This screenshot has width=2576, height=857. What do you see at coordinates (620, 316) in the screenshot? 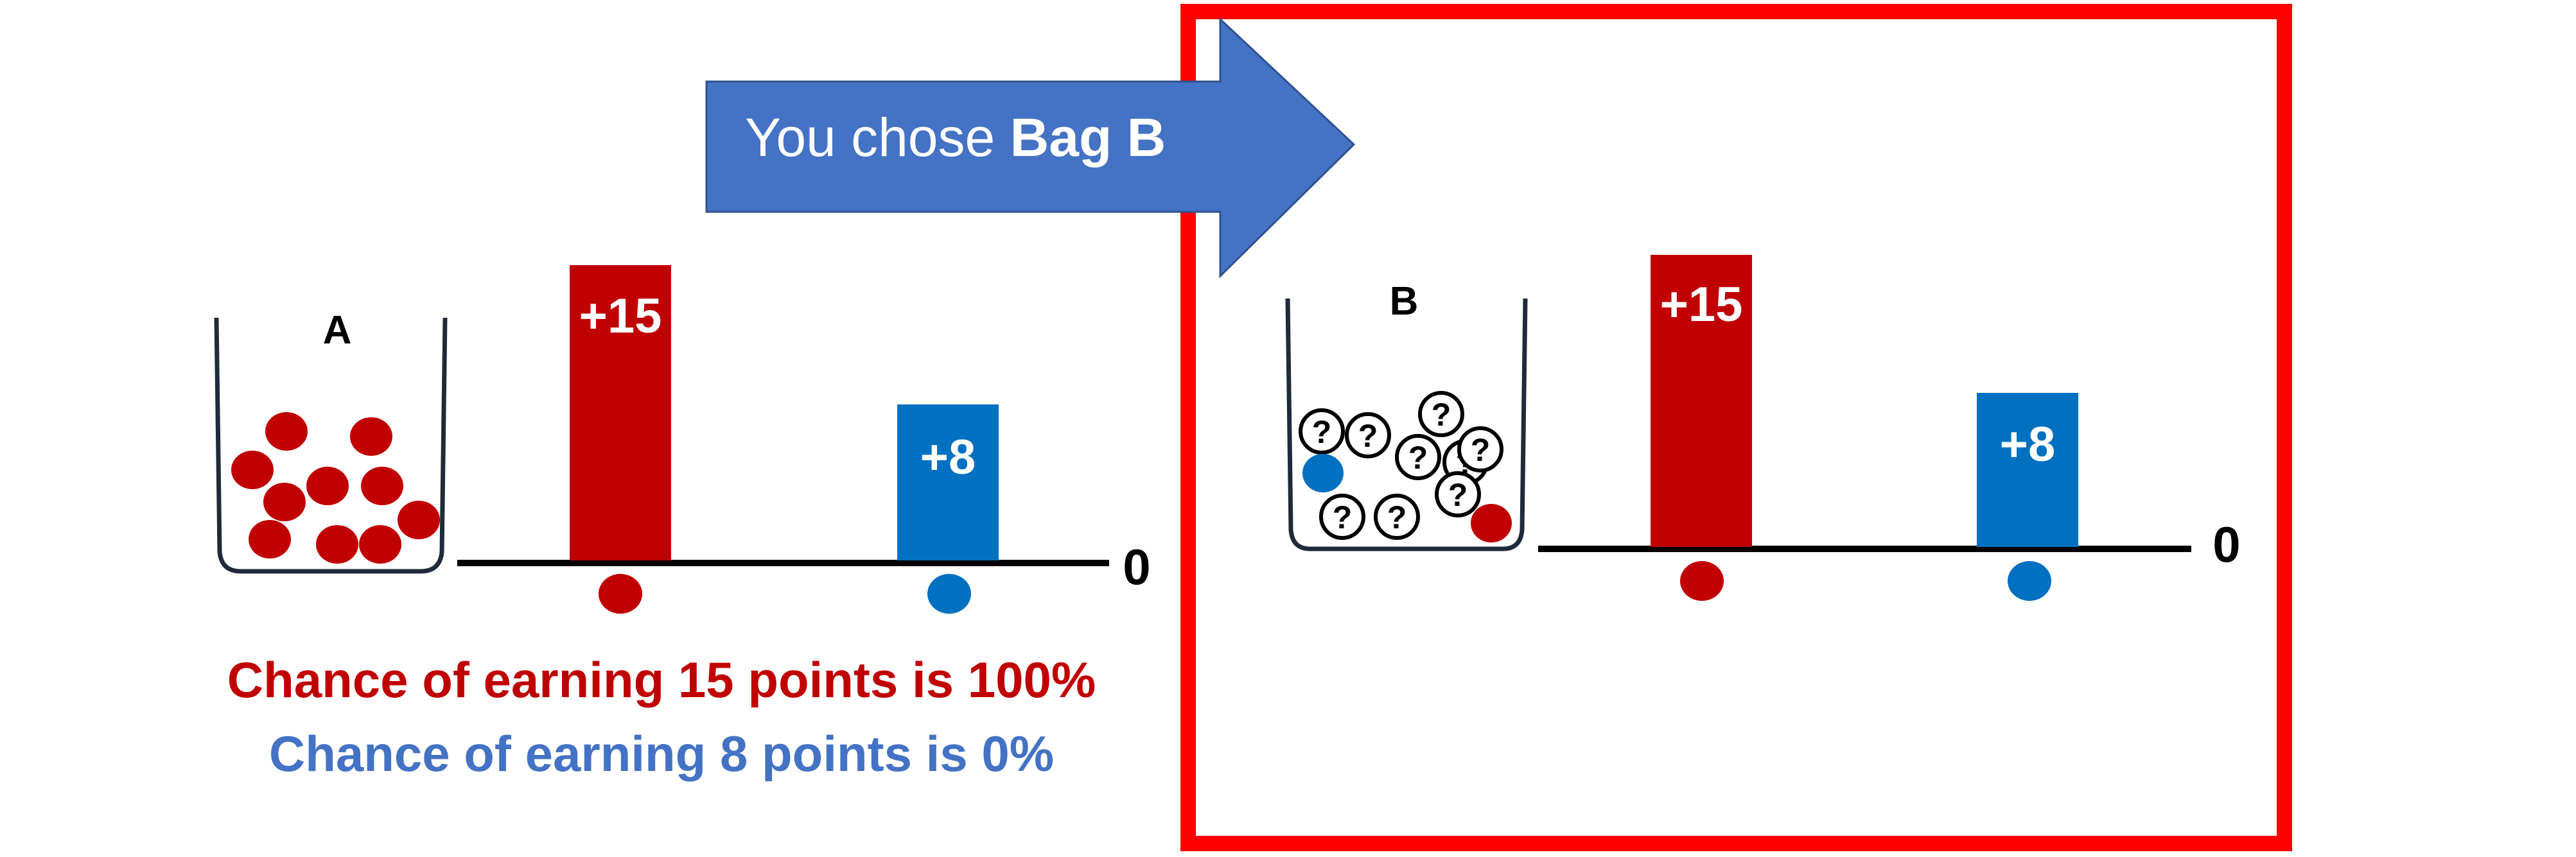
I see `bag-a-bar-15-label: +15` at bounding box center [620, 316].